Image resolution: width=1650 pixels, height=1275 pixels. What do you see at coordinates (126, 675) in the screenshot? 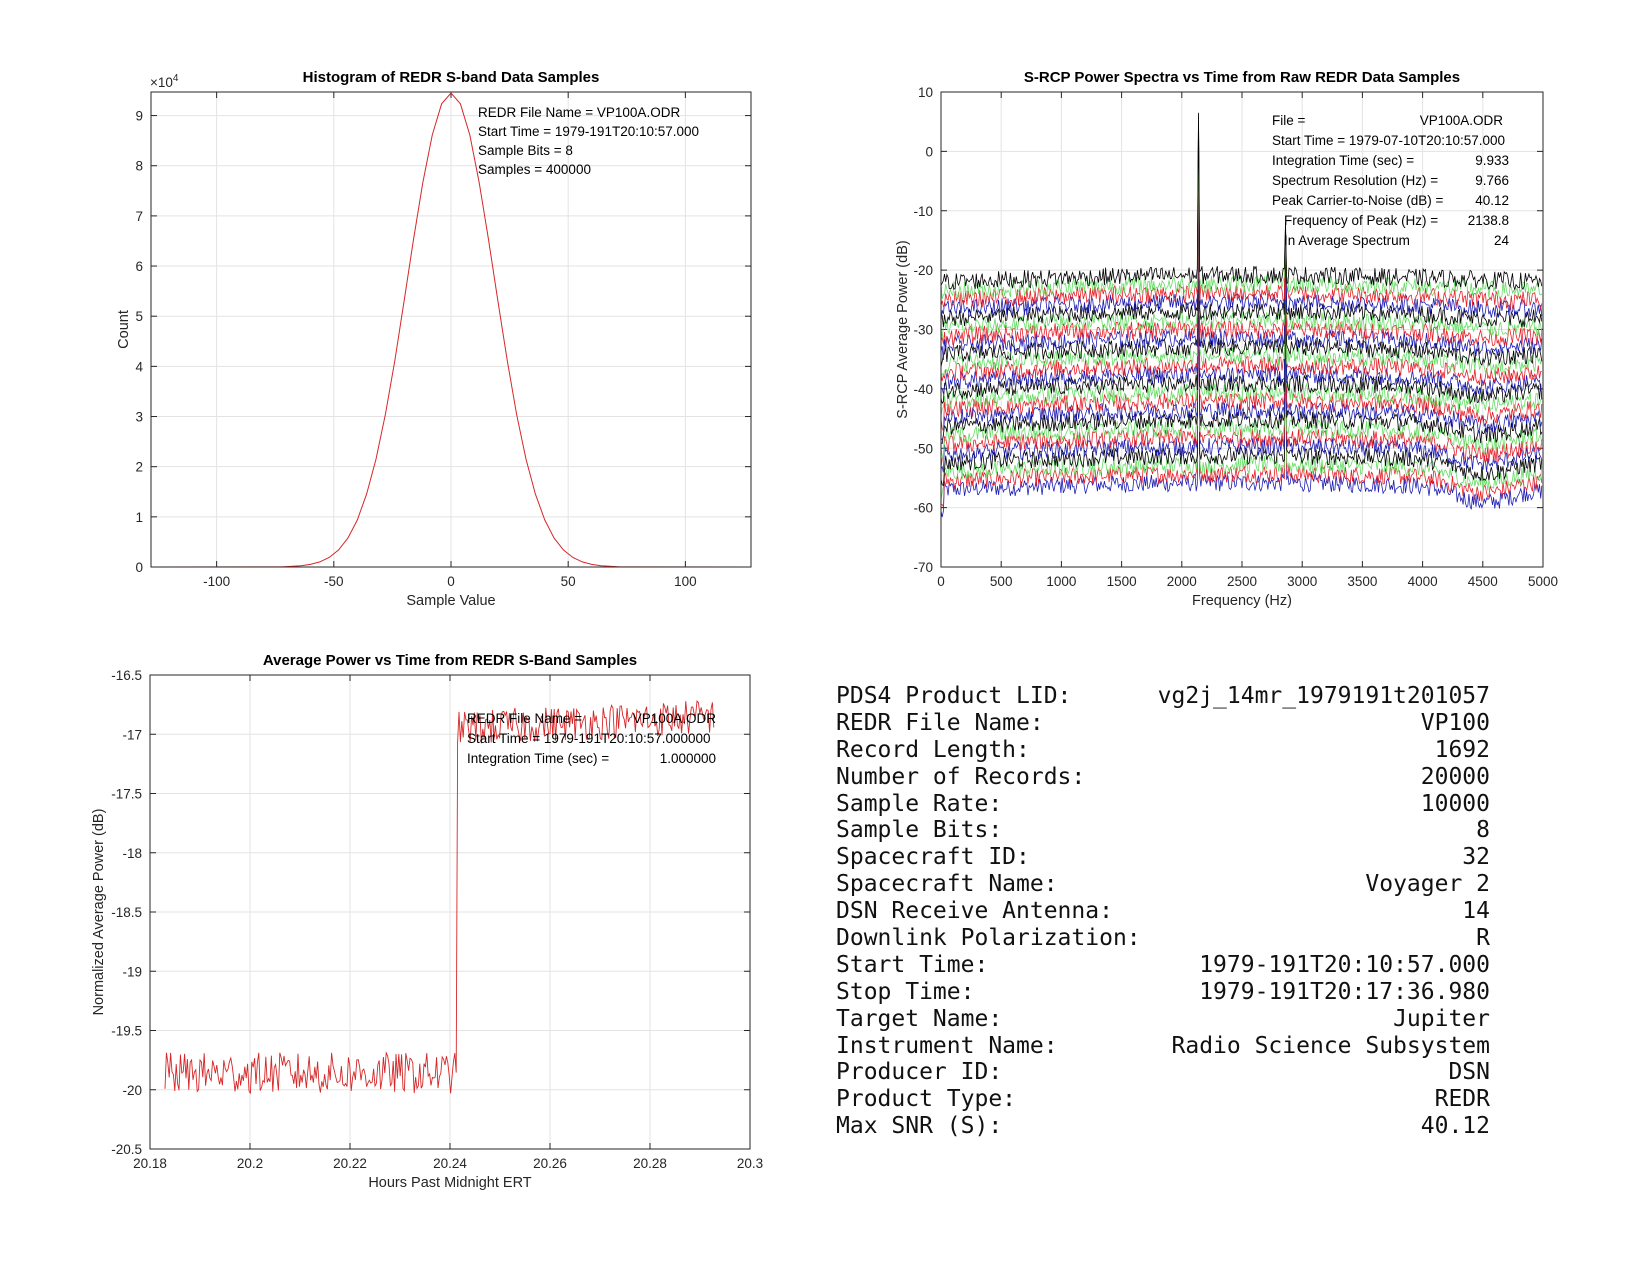
I see `y-tick-label: -16.5` at bounding box center [126, 675].